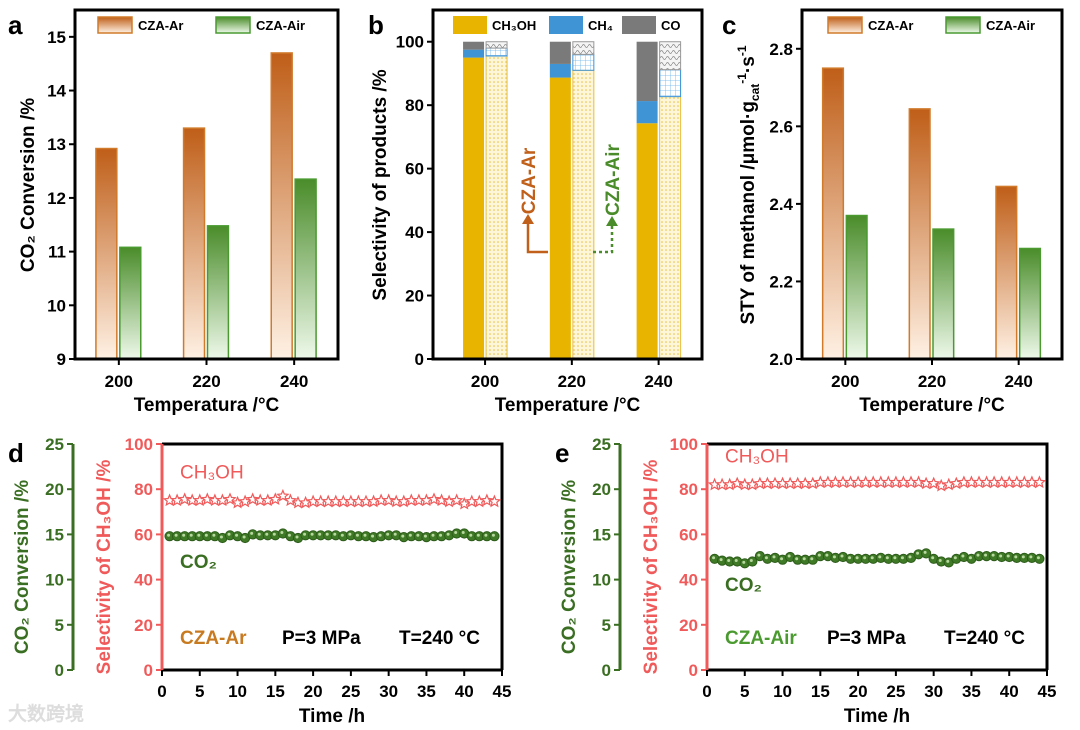 The width and height of the screenshot is (1080, 730). Describe the element at coordinates (866, 638) in the screenshot. I see `pressure-label: P=3 MPa` at that location.